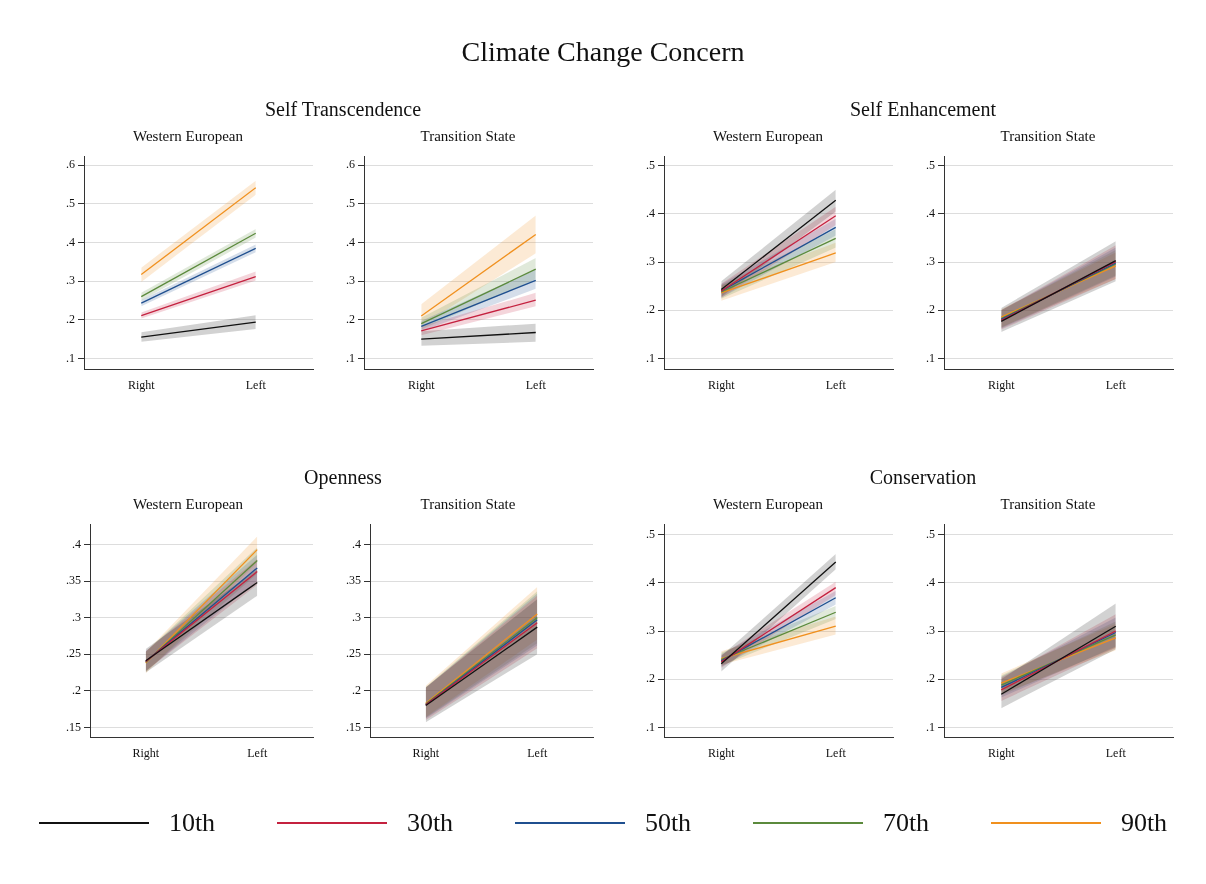 Image resolution: width=1206 pixels, height=884 pixels. What do you see at coordinates (1144, 823) in the screenshot?
I see `legend-label: 90th` at bounding box center [1144, 823].